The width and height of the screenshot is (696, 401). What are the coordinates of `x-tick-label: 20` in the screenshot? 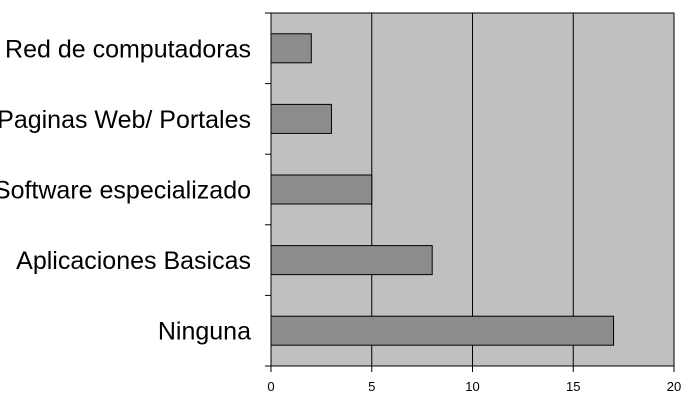 It's located at (674, 386).